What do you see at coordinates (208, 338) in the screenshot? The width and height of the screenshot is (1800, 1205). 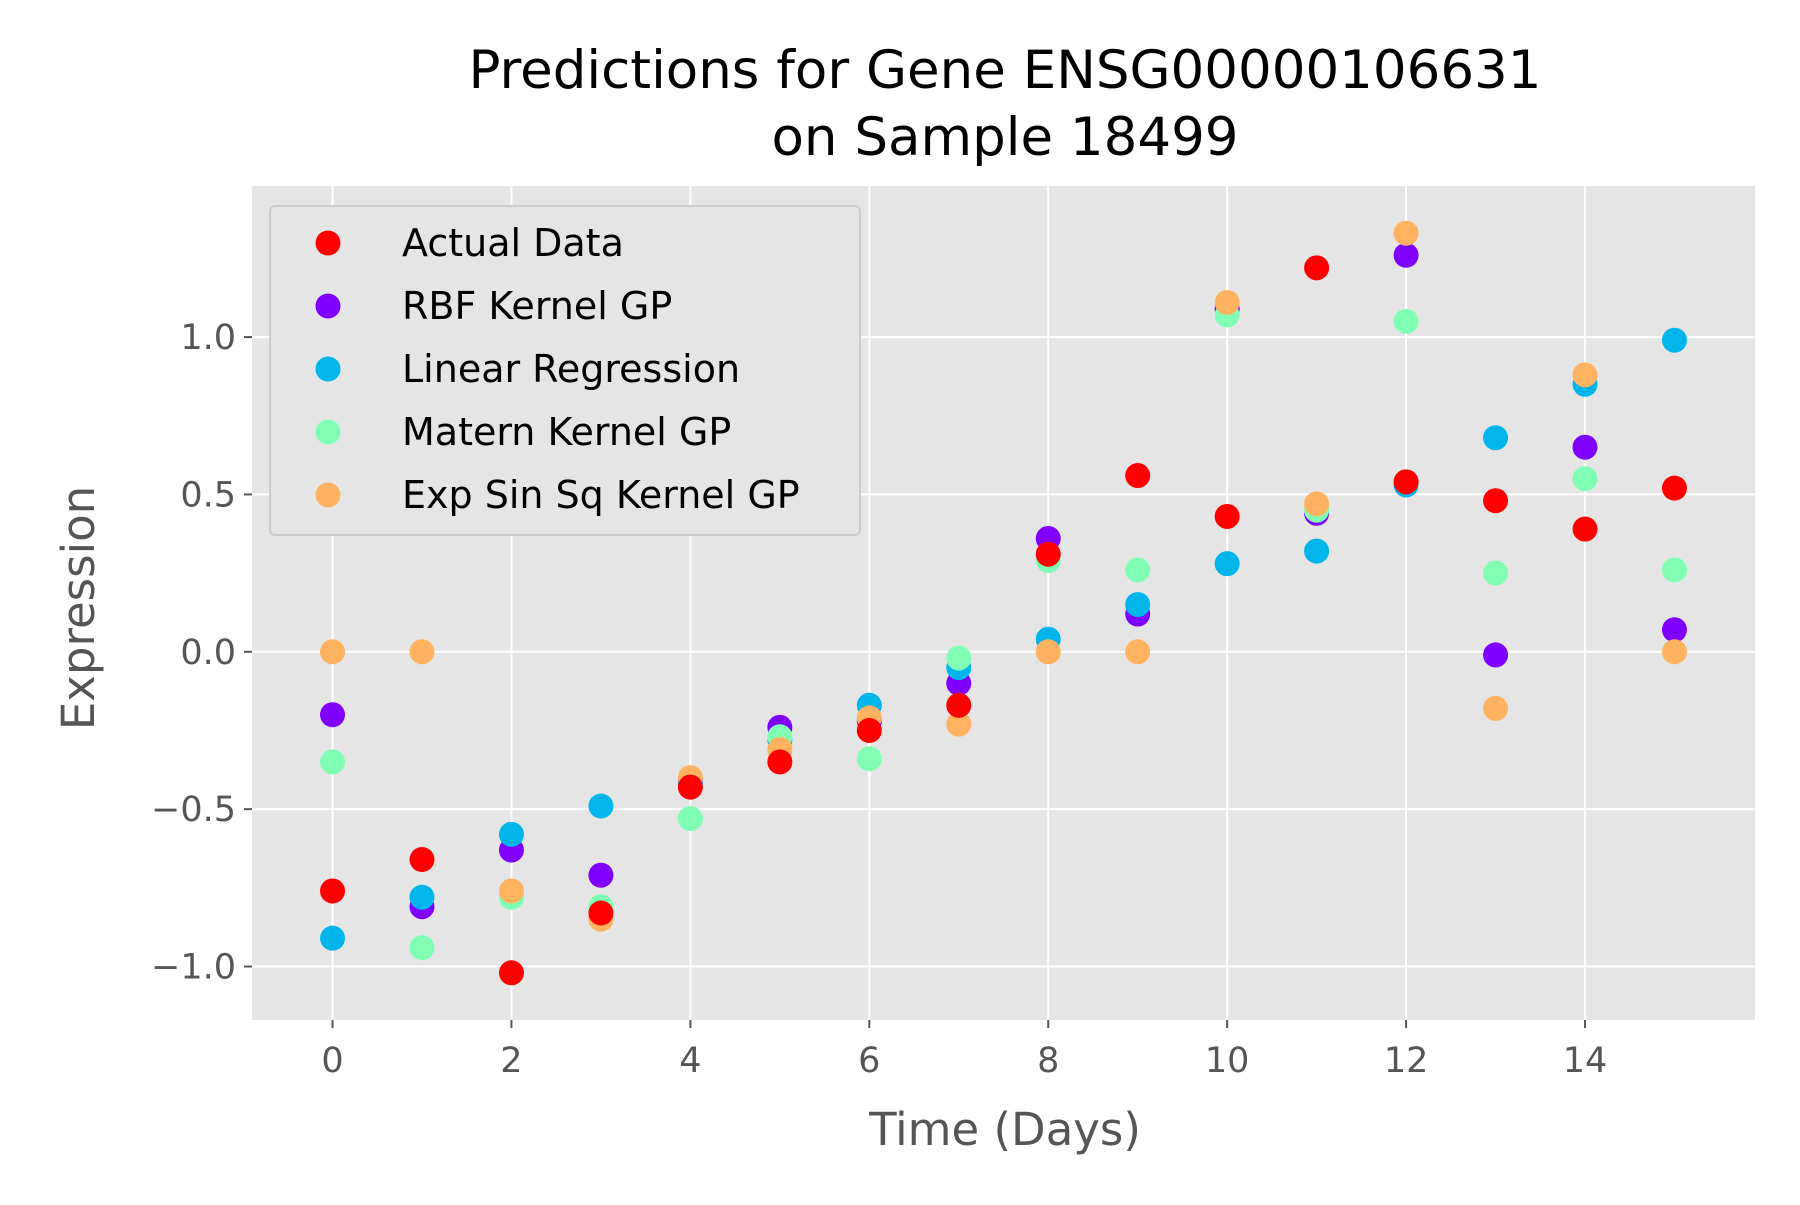 I see `y-tick-label: 1.0` at bounding box center [208, 338].